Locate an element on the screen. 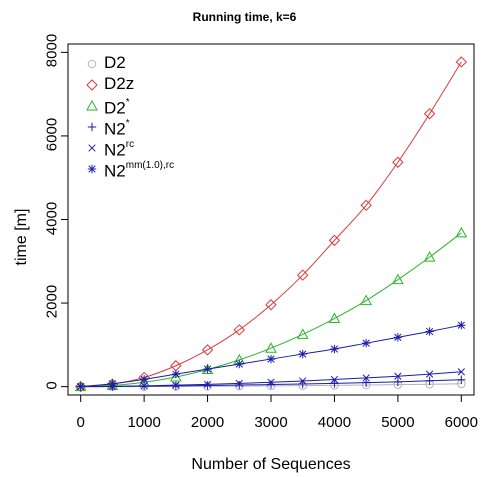 Image resolution: width=489 pixels, height=477 pixels. x-tick-label: 0 is located at coordinates (80, 422).